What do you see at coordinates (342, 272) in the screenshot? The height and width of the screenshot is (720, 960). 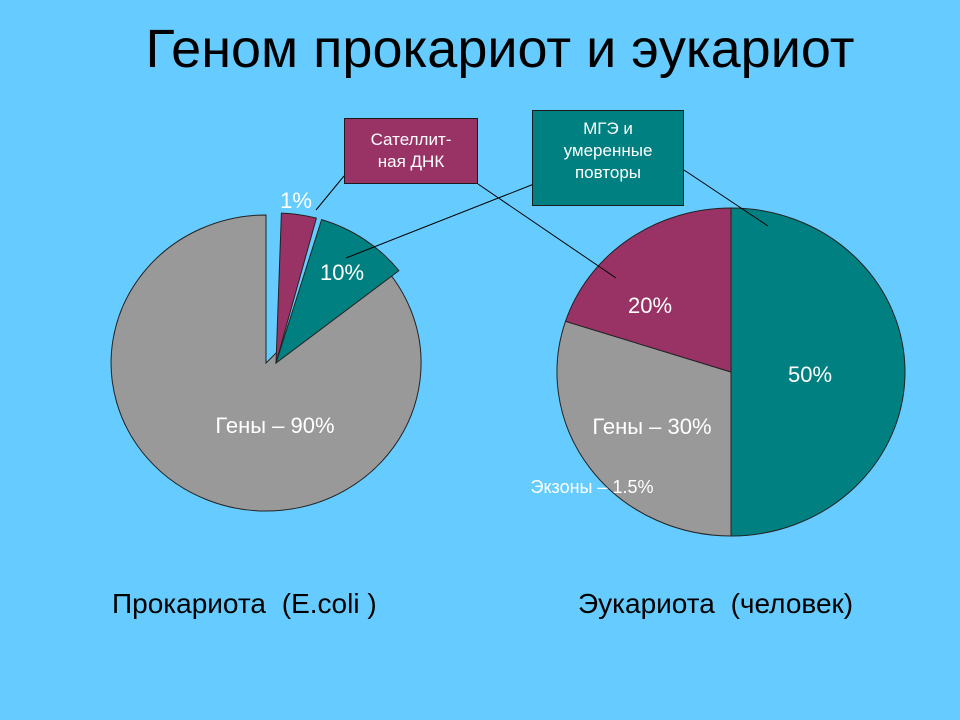 I see `label-left-mge: 10%` at bounding box center [342, 272].